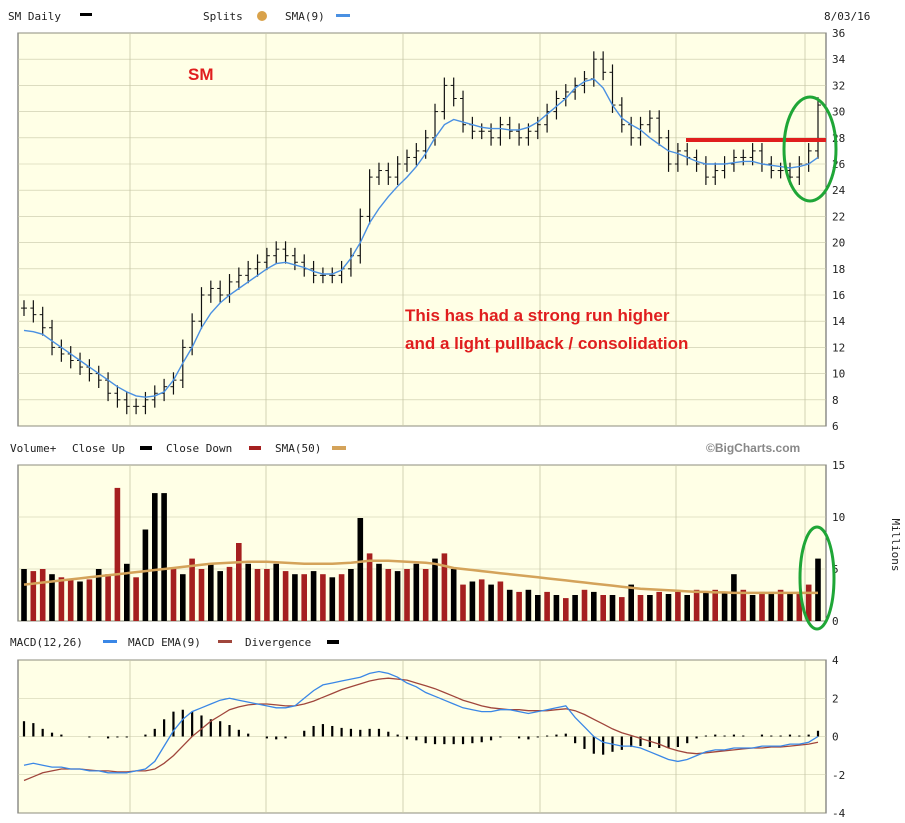 The image size is (905, 823). Describe the element at coordinates (838, 243) in the screenshot. I see `price-tick-label: 20` at that location.